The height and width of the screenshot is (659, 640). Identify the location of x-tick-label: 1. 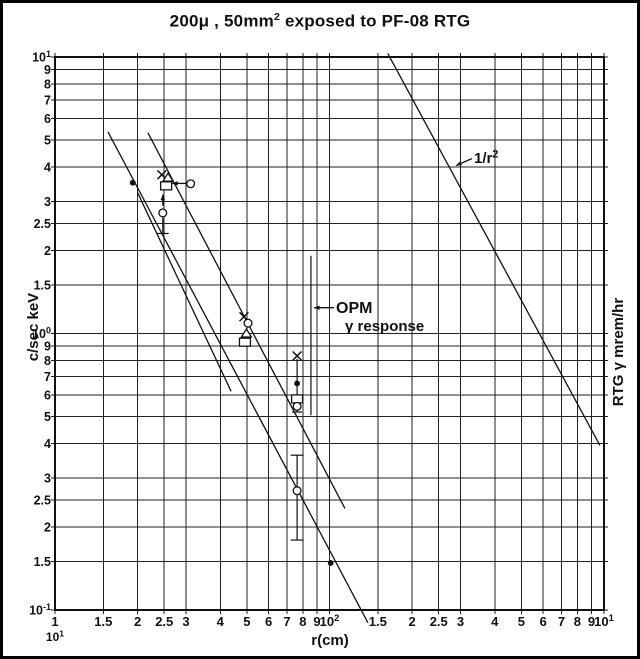
(54, 621).